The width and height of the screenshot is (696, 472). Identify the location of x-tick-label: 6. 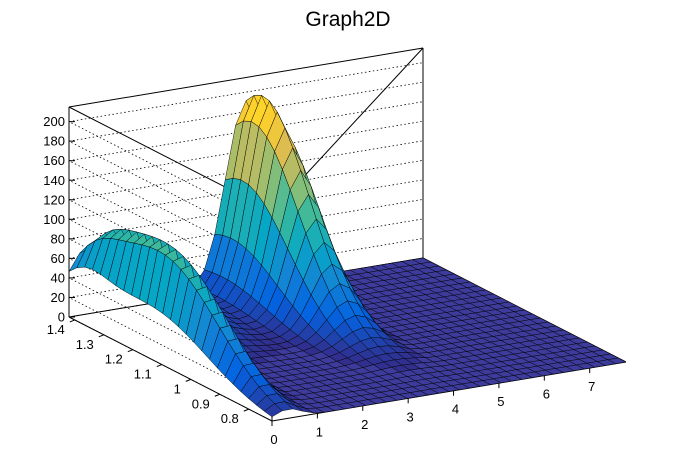
(546, 394).